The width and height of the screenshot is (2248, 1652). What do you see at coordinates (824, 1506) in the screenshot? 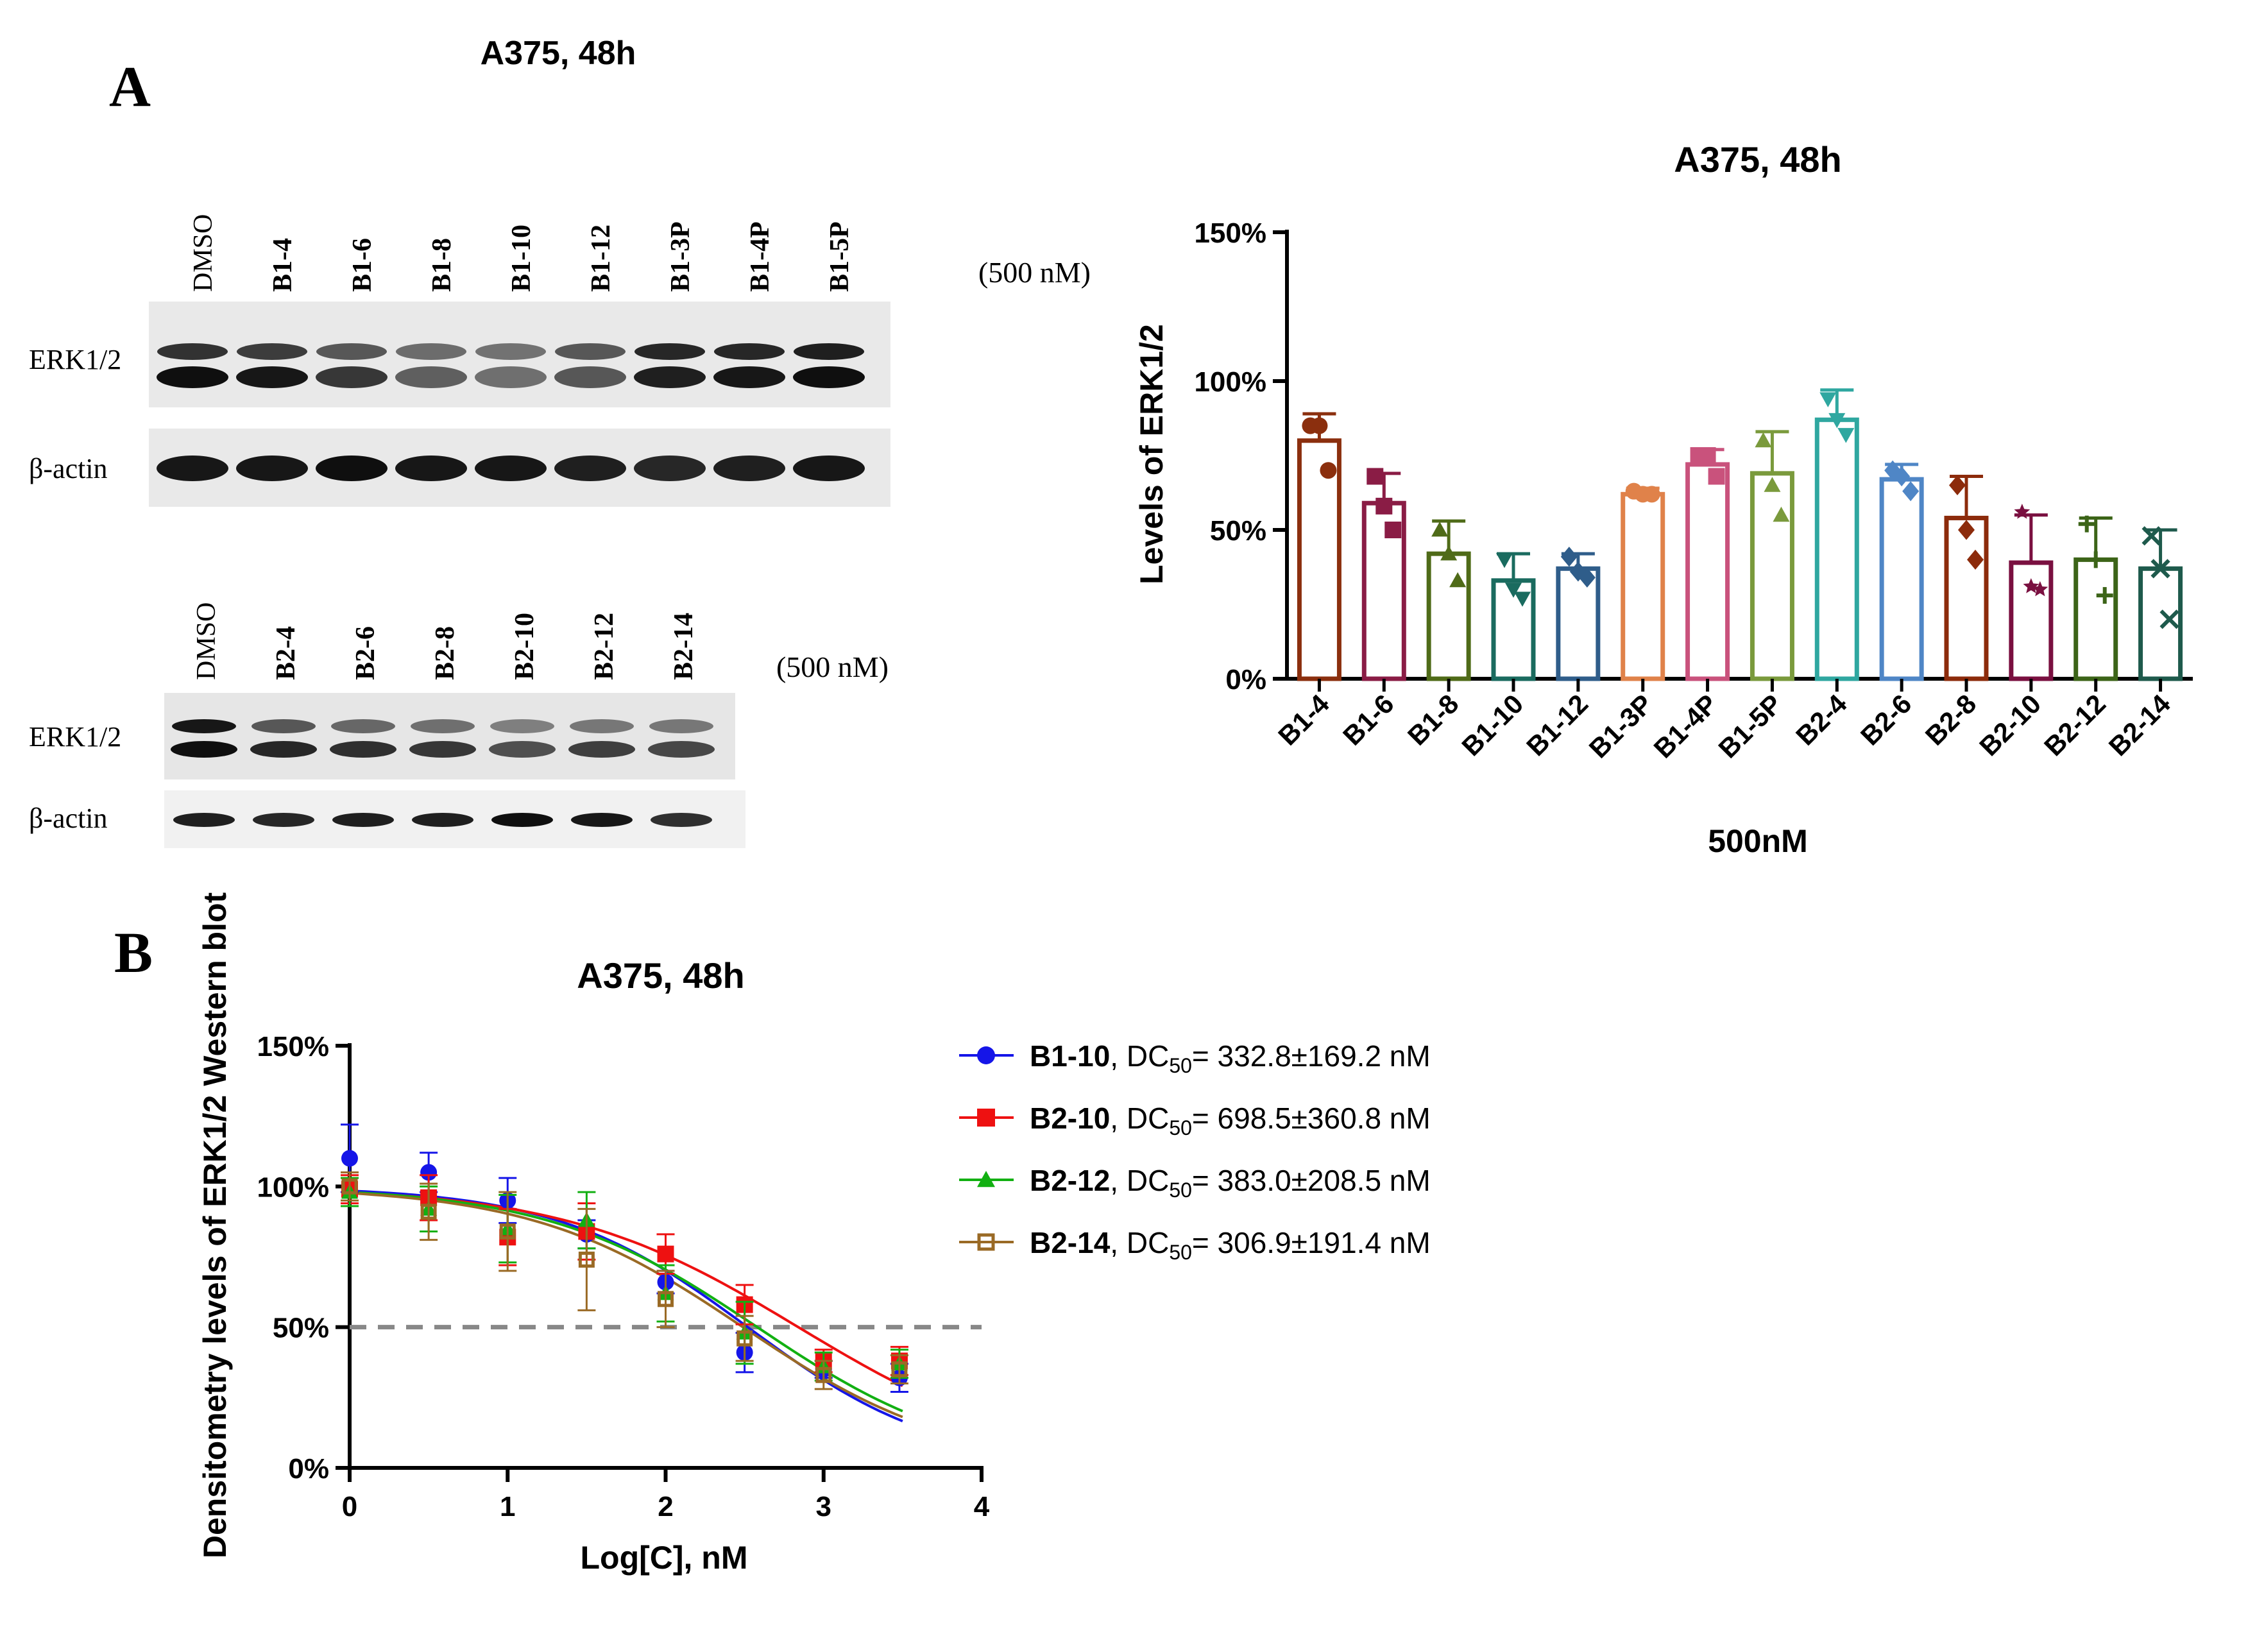
I see `x-tick-label: 3` at bounding box center [824, 1506].